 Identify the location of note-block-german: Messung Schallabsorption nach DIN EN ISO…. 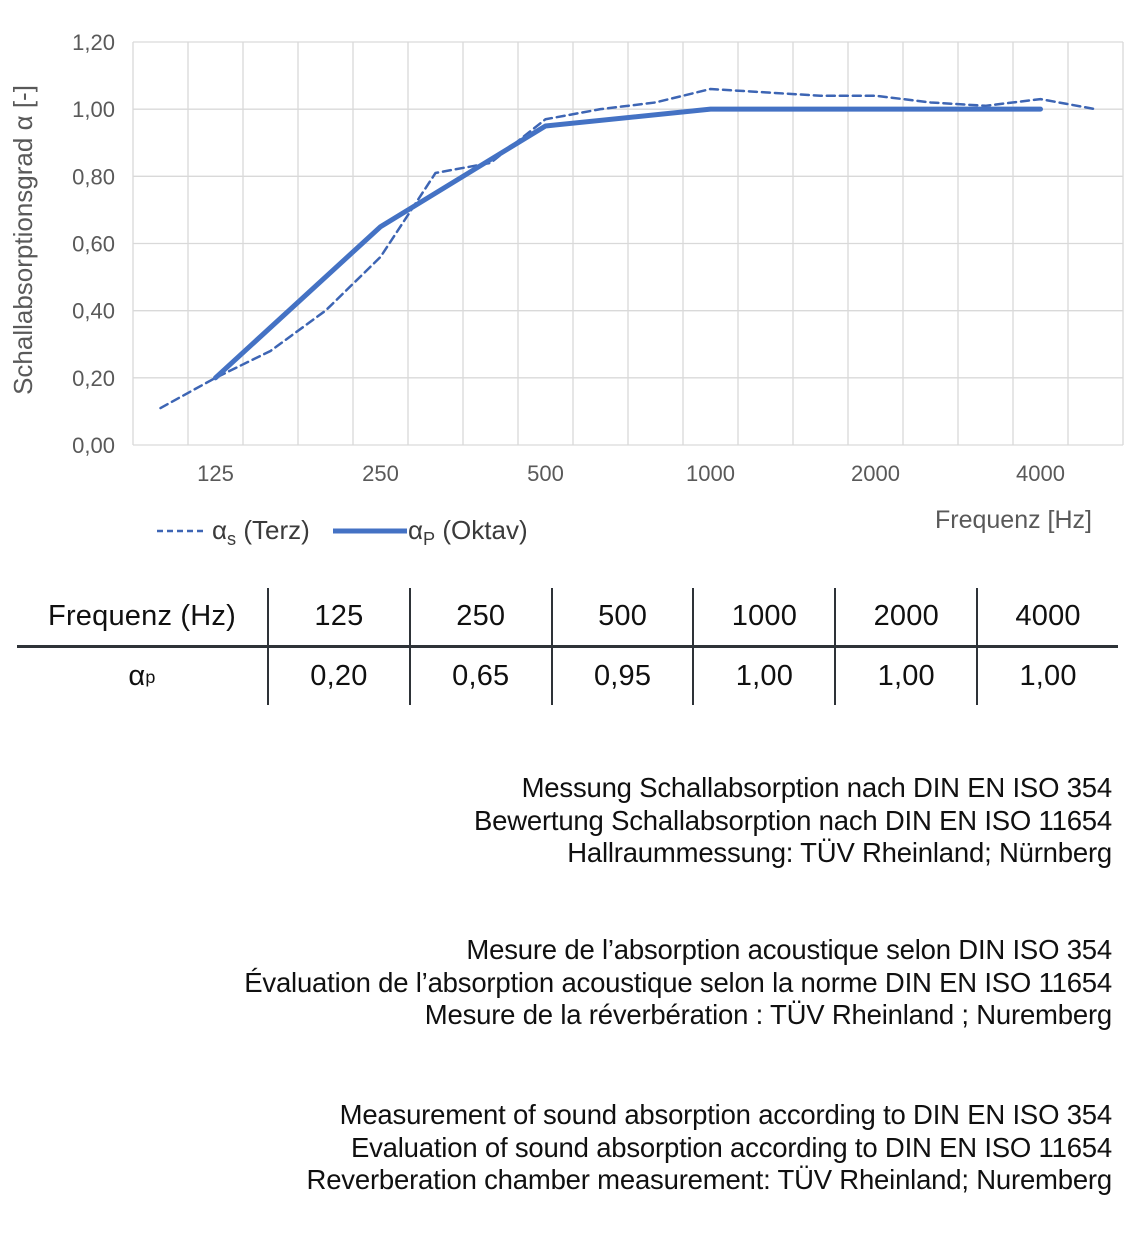
(556, 821).